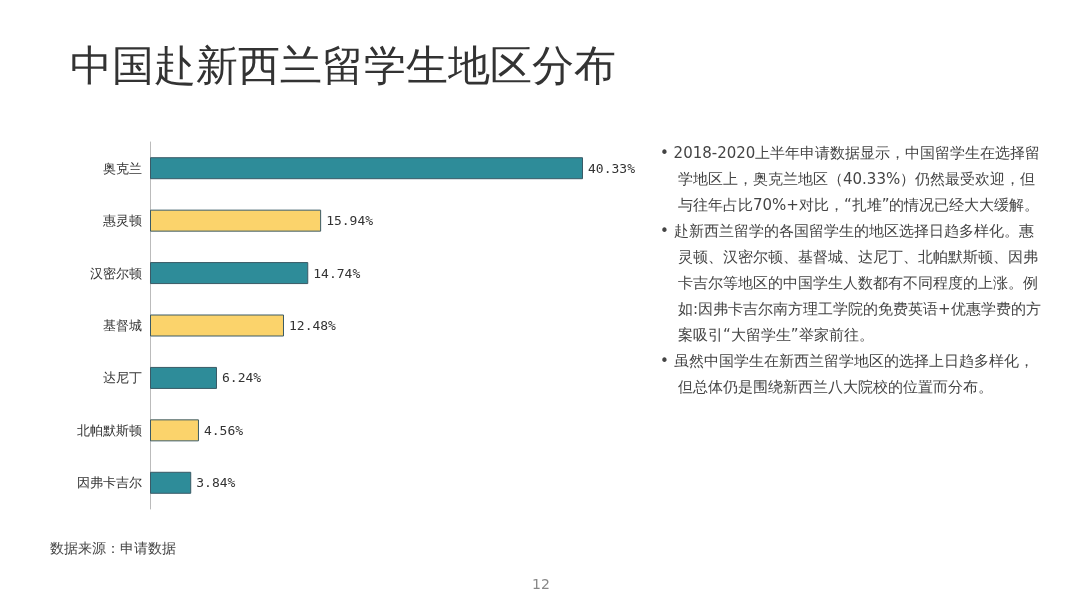  What do you see at coordinates (216, 483) in the screenshot?
I see `data-label: 3.84%` at bounding box center [216, 483].